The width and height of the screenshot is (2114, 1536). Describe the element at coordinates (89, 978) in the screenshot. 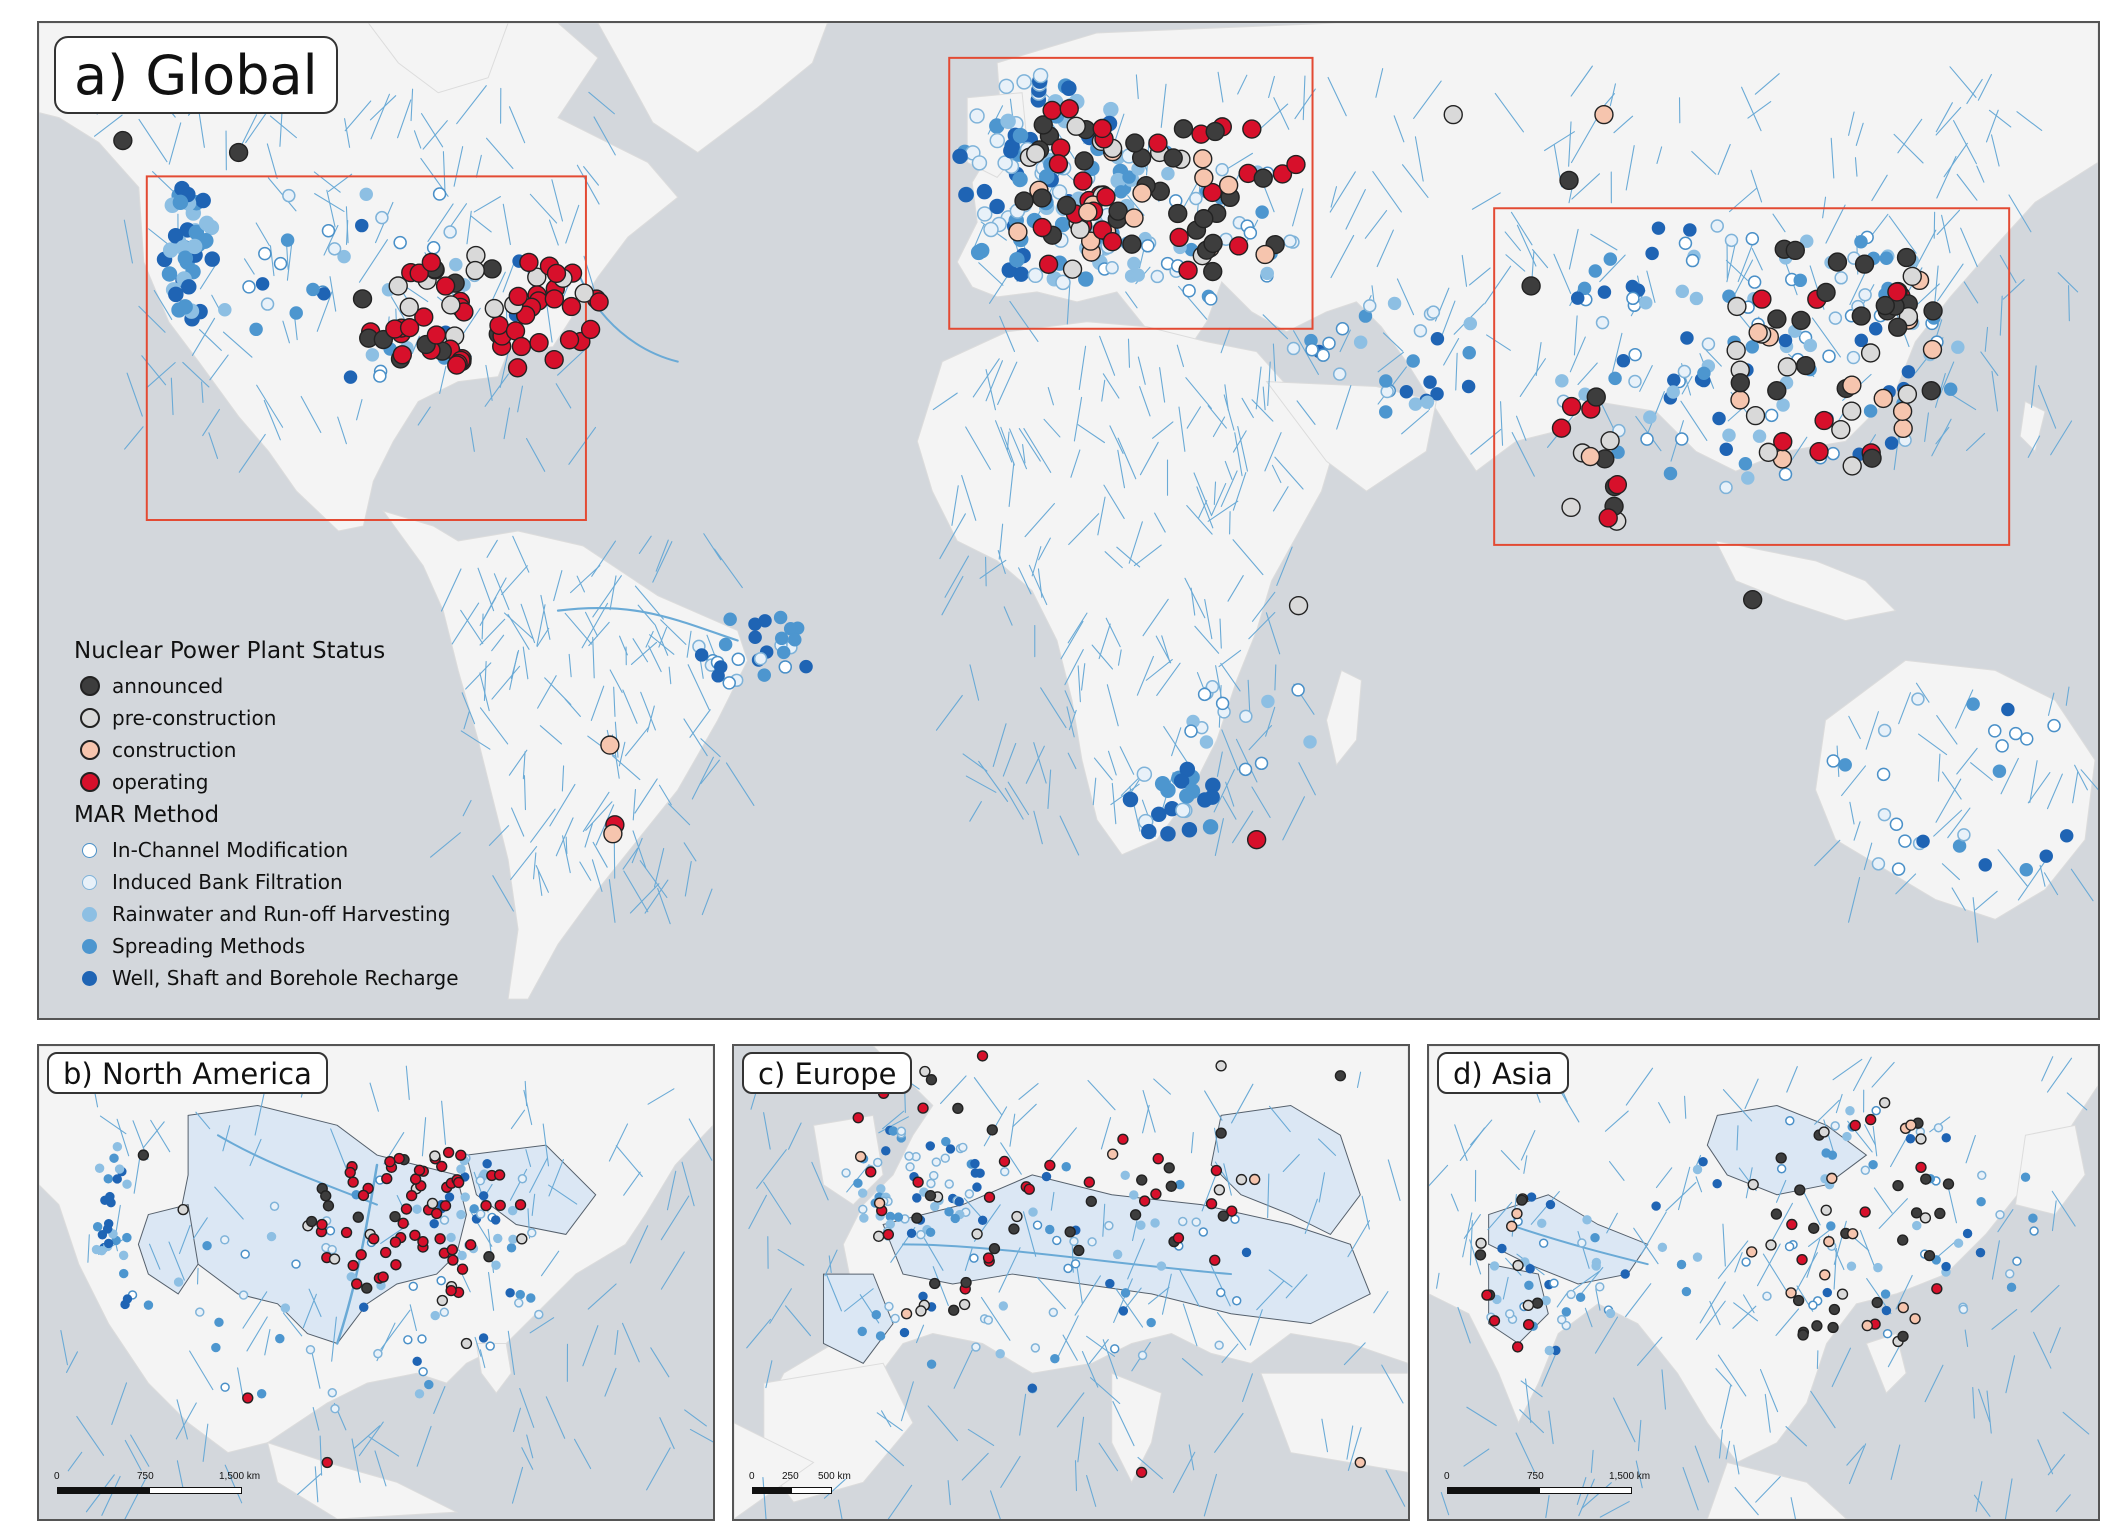

I see `well-marker-icon` at that location.